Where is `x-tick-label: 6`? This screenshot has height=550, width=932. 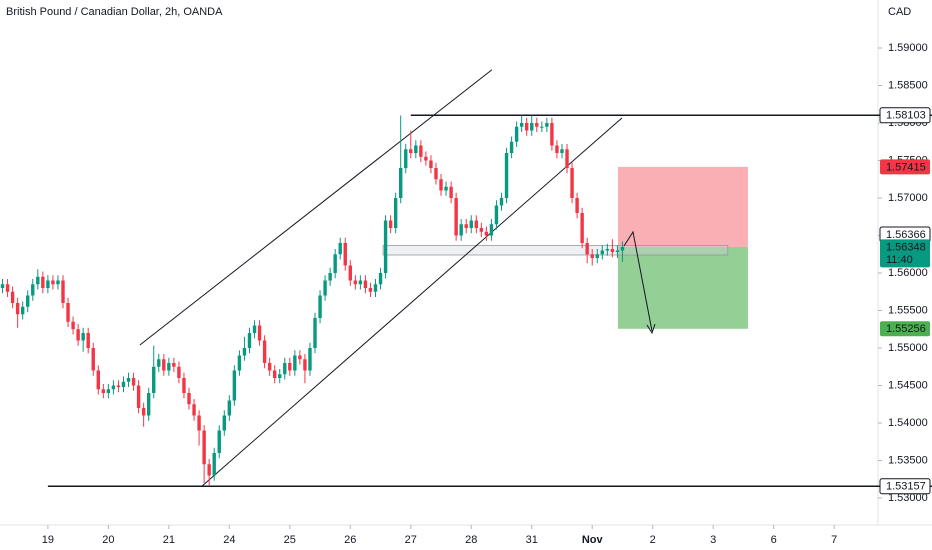
x-tick-label: 6 is located at coordinates (774, 540).